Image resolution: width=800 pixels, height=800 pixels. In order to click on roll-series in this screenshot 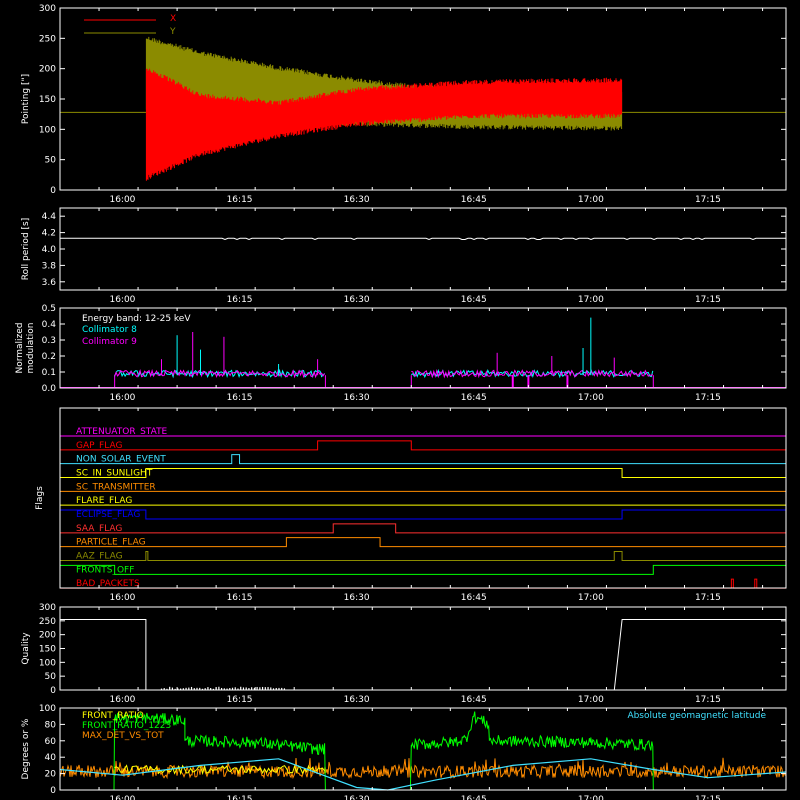, I will do `click(422, 239)`.